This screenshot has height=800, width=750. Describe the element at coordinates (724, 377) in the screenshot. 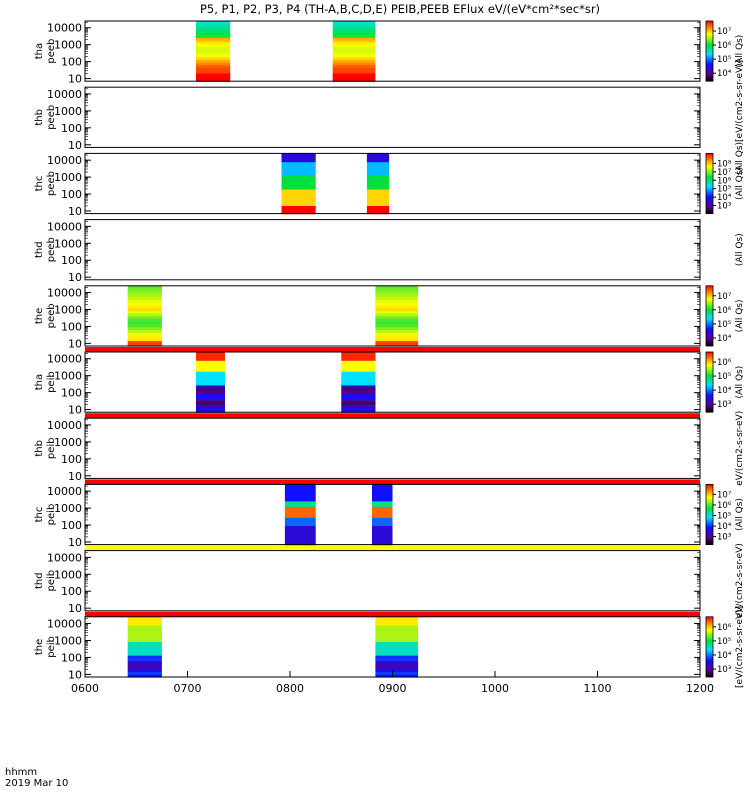

I see `colorbar-tick-label: 10⁵` at that location.